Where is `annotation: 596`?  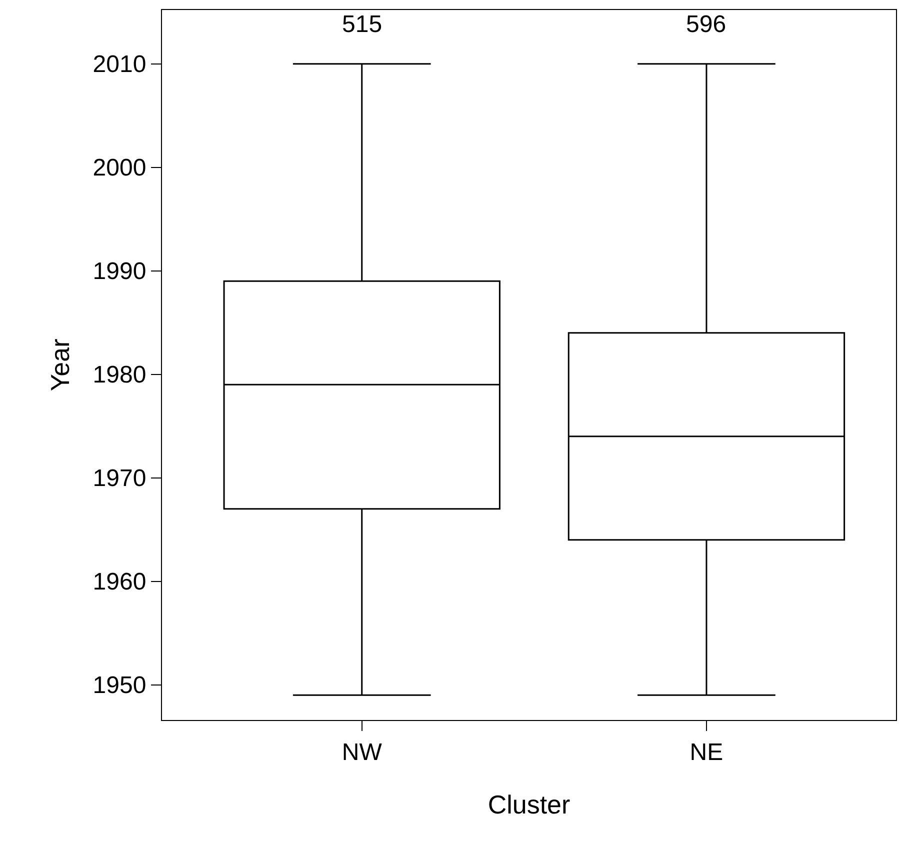
annotation: 596 is located at coordinates (706, 24).